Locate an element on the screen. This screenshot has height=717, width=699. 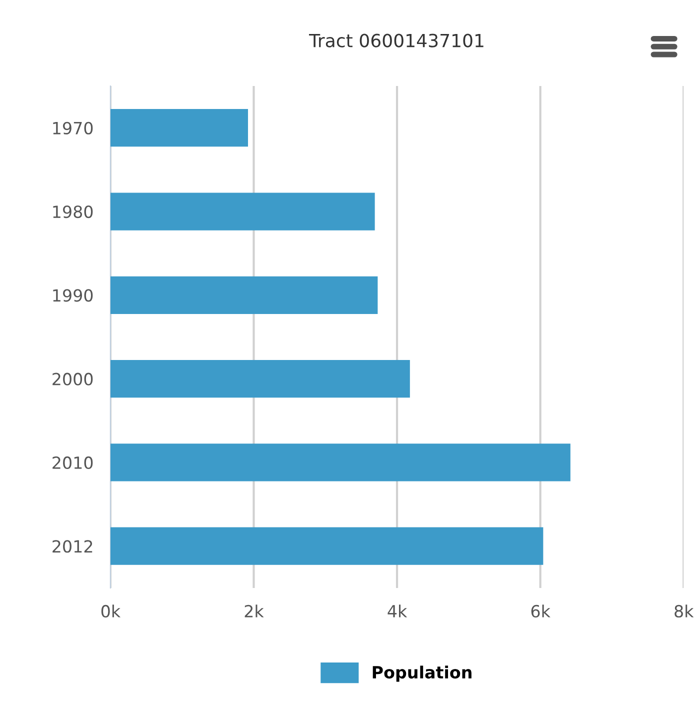
x-tick-label: 8k is located at coordinates (684, 611).